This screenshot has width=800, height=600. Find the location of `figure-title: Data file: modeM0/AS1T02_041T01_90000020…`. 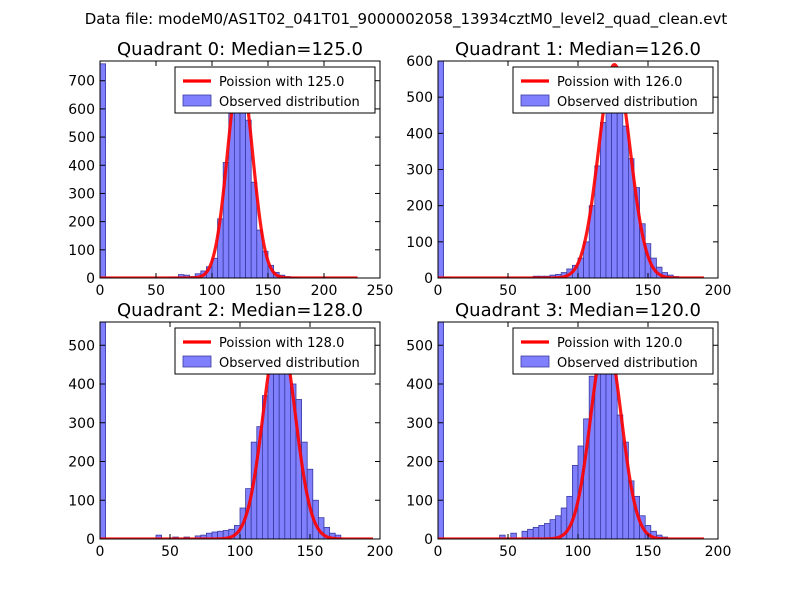

figure-title: Data file: modeM0/AS1T02_041T01_90000020… is located at coordinates (406, 19).